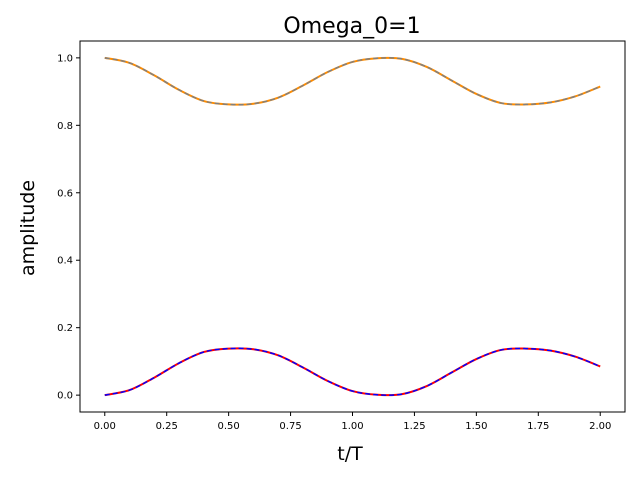 This screenshot has height=480, width=640. Describe the element at coordinates (290, 426) in the screenshot. I see `x-tick-label: 0.75` at that location.